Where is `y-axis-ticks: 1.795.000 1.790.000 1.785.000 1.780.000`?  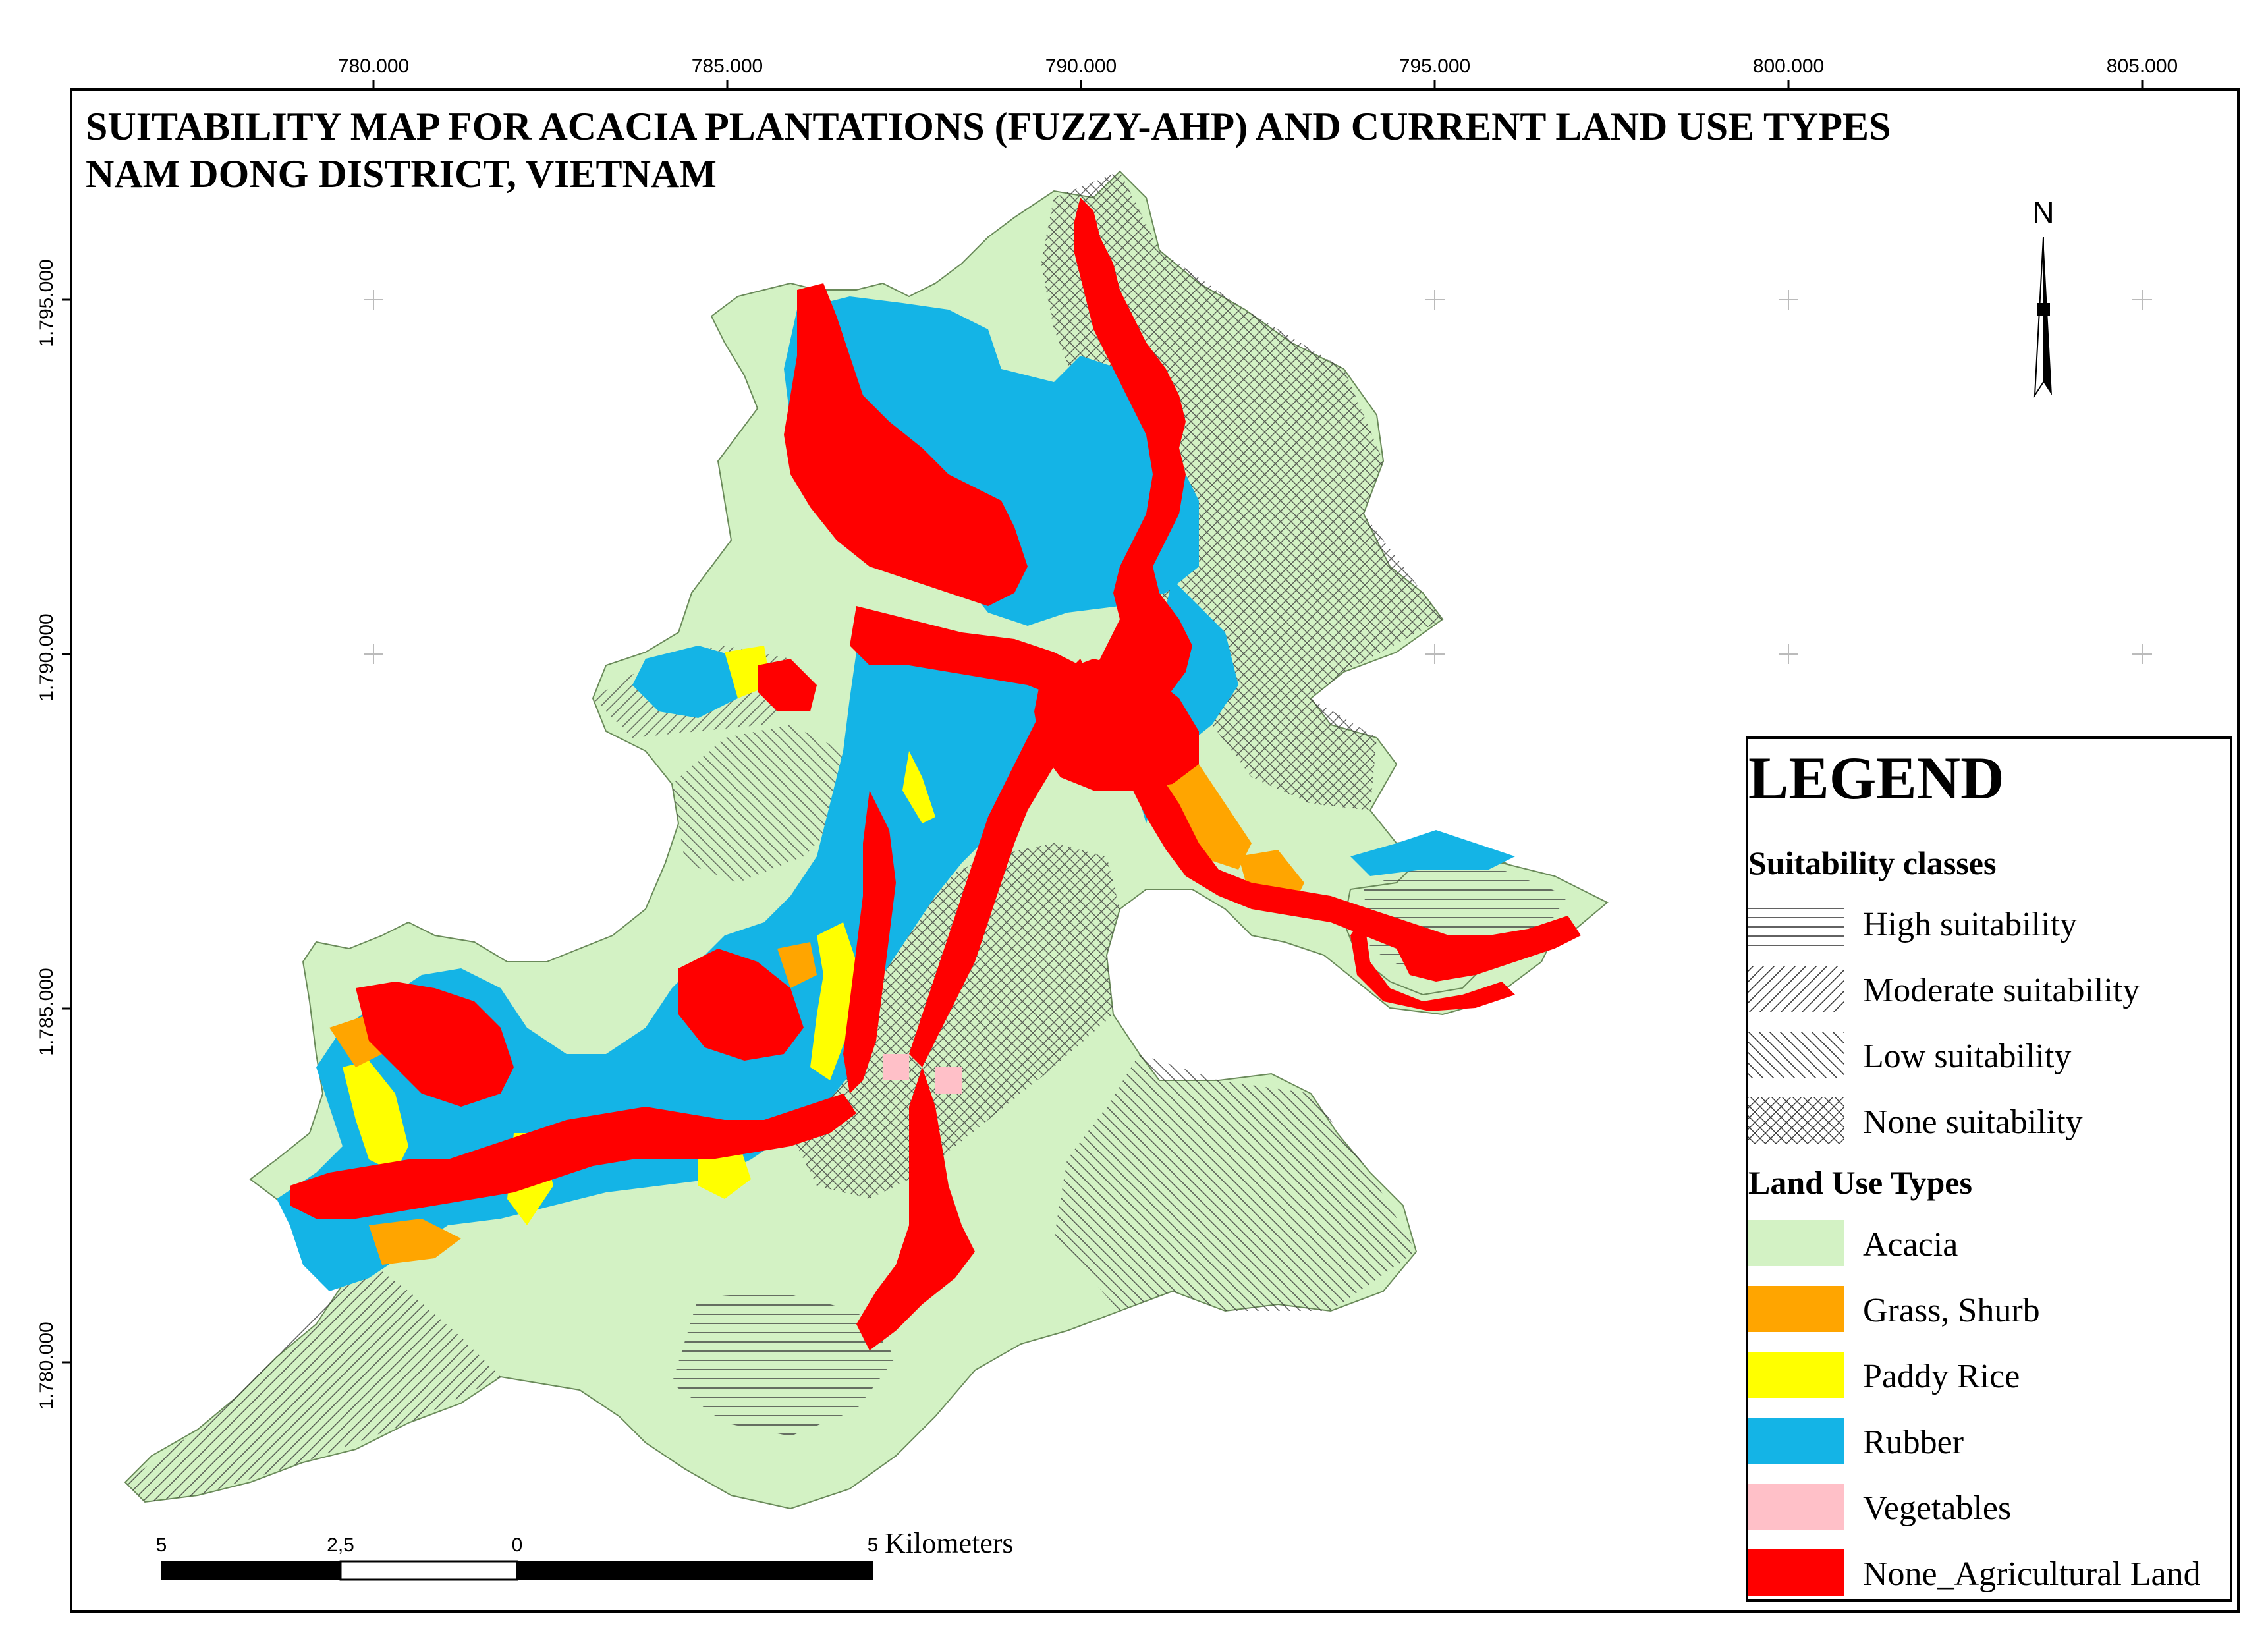
y-axis-ticks: 1.795.000 1.790.000 1.785.000 1.780.000 is located at coordinates (53, 834).